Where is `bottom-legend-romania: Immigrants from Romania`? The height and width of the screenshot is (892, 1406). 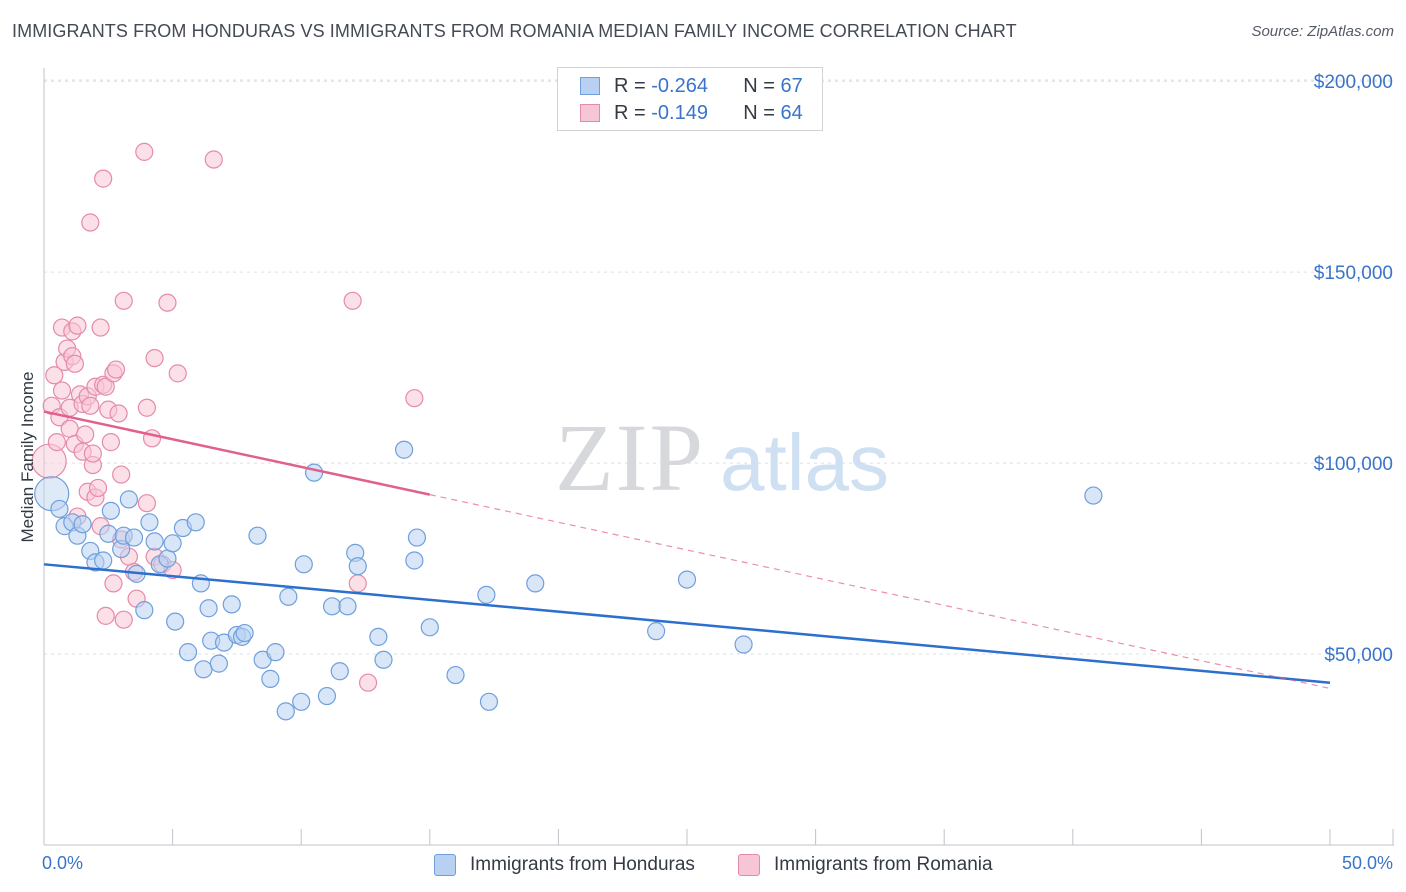
bottom-legend-romania: Immigrants from Romania is located at coordinates (865, 865).